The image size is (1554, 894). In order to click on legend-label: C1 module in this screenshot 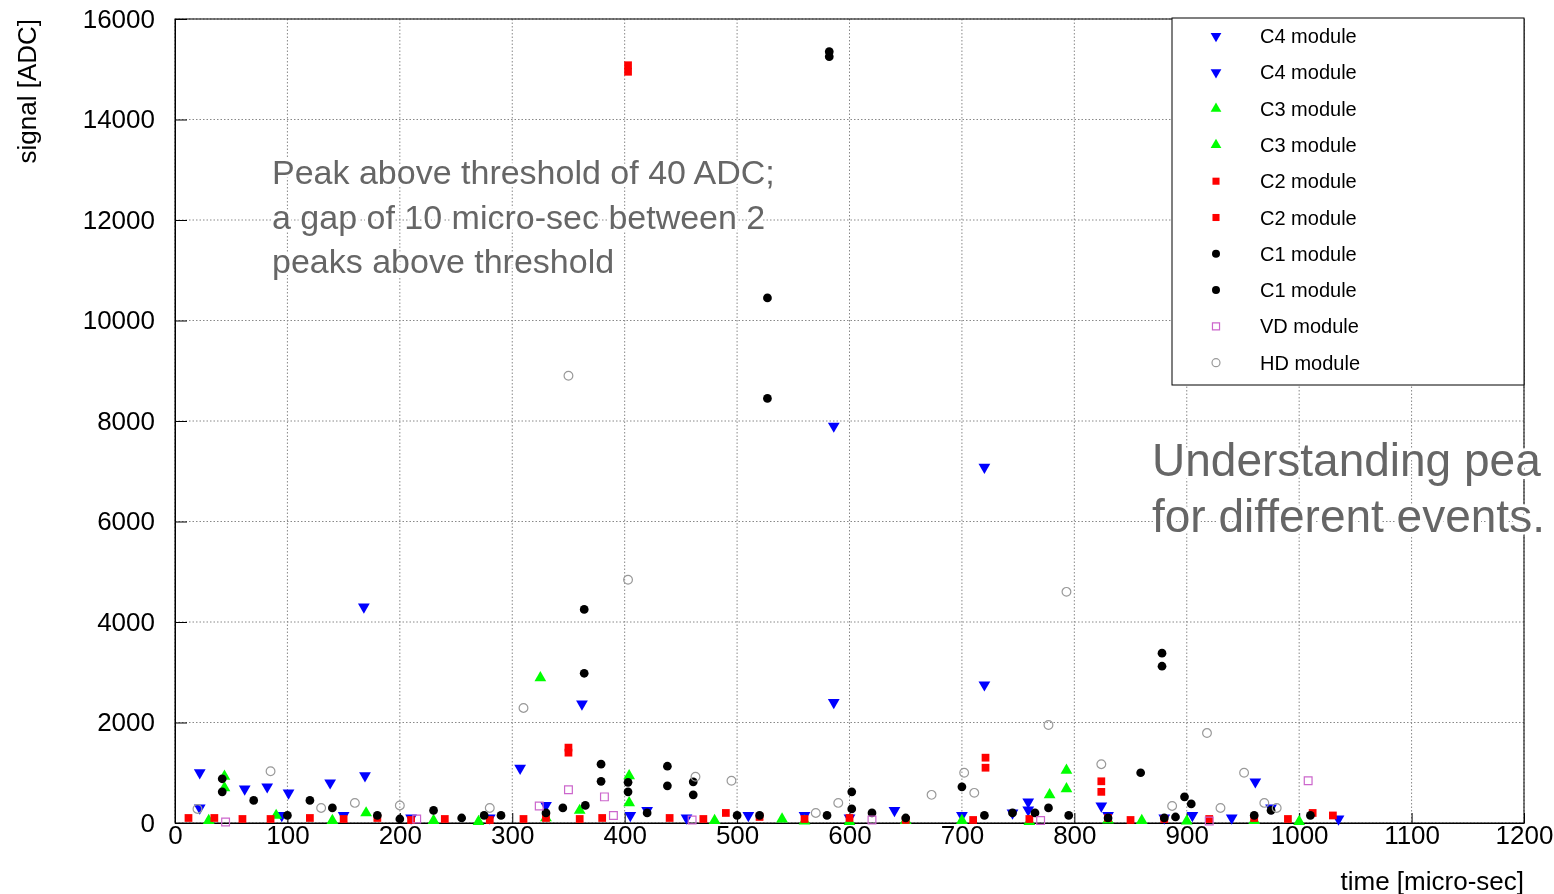, I will do `click(1308, 290)`.